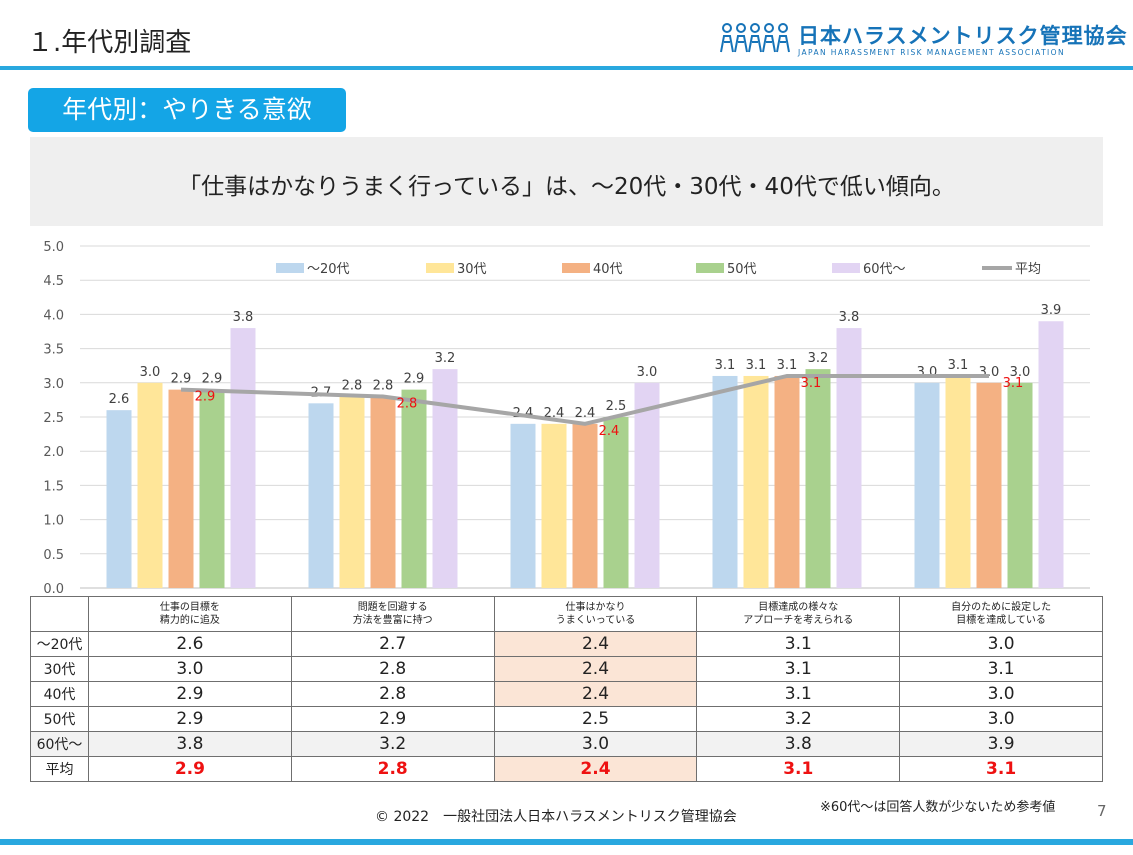 This screenshot has width=1133, height=855. Describe the element at coordinates (884, 269) in the screenshot. I see `legend-label: 60代～` at that location.